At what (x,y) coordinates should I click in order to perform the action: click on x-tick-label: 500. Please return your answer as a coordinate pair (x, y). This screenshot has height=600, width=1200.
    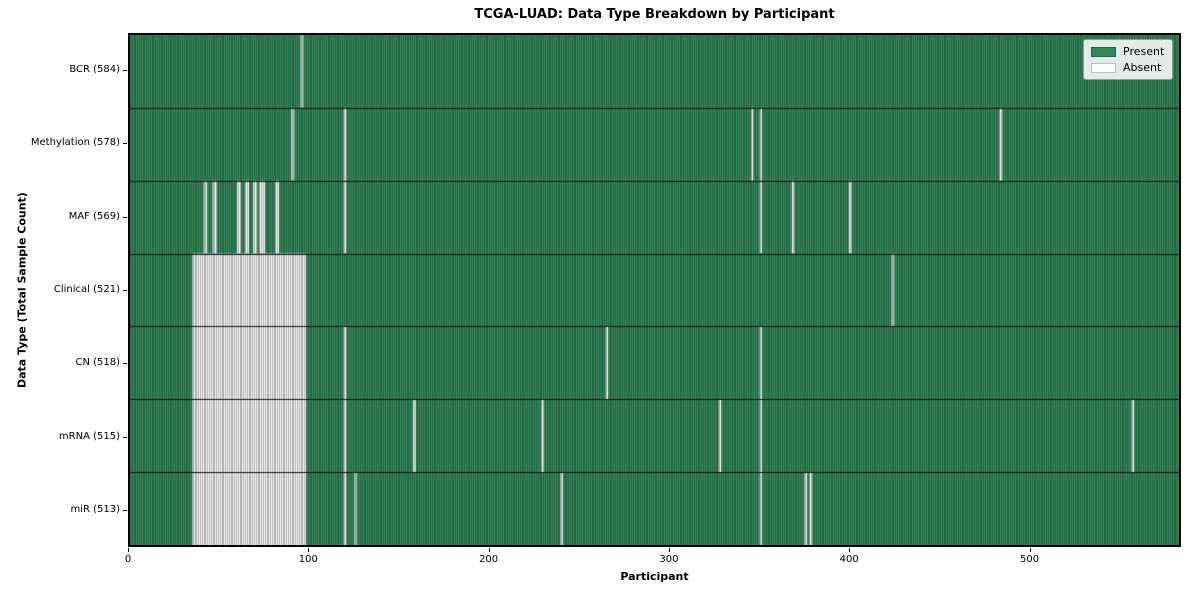
    Looking at the image, I should click on (1029, 559).